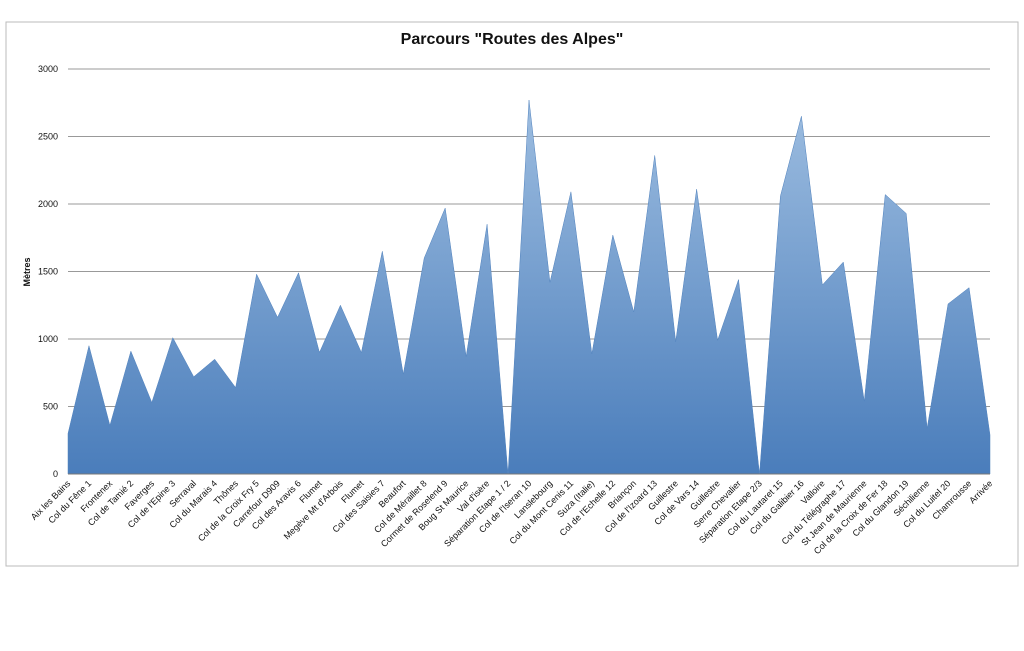 The height and width of the screenshot is (651, 1024). Describe the element at coordinates (48, 339) in the screenshot. I see `y-tick-label: 1000` at that location.